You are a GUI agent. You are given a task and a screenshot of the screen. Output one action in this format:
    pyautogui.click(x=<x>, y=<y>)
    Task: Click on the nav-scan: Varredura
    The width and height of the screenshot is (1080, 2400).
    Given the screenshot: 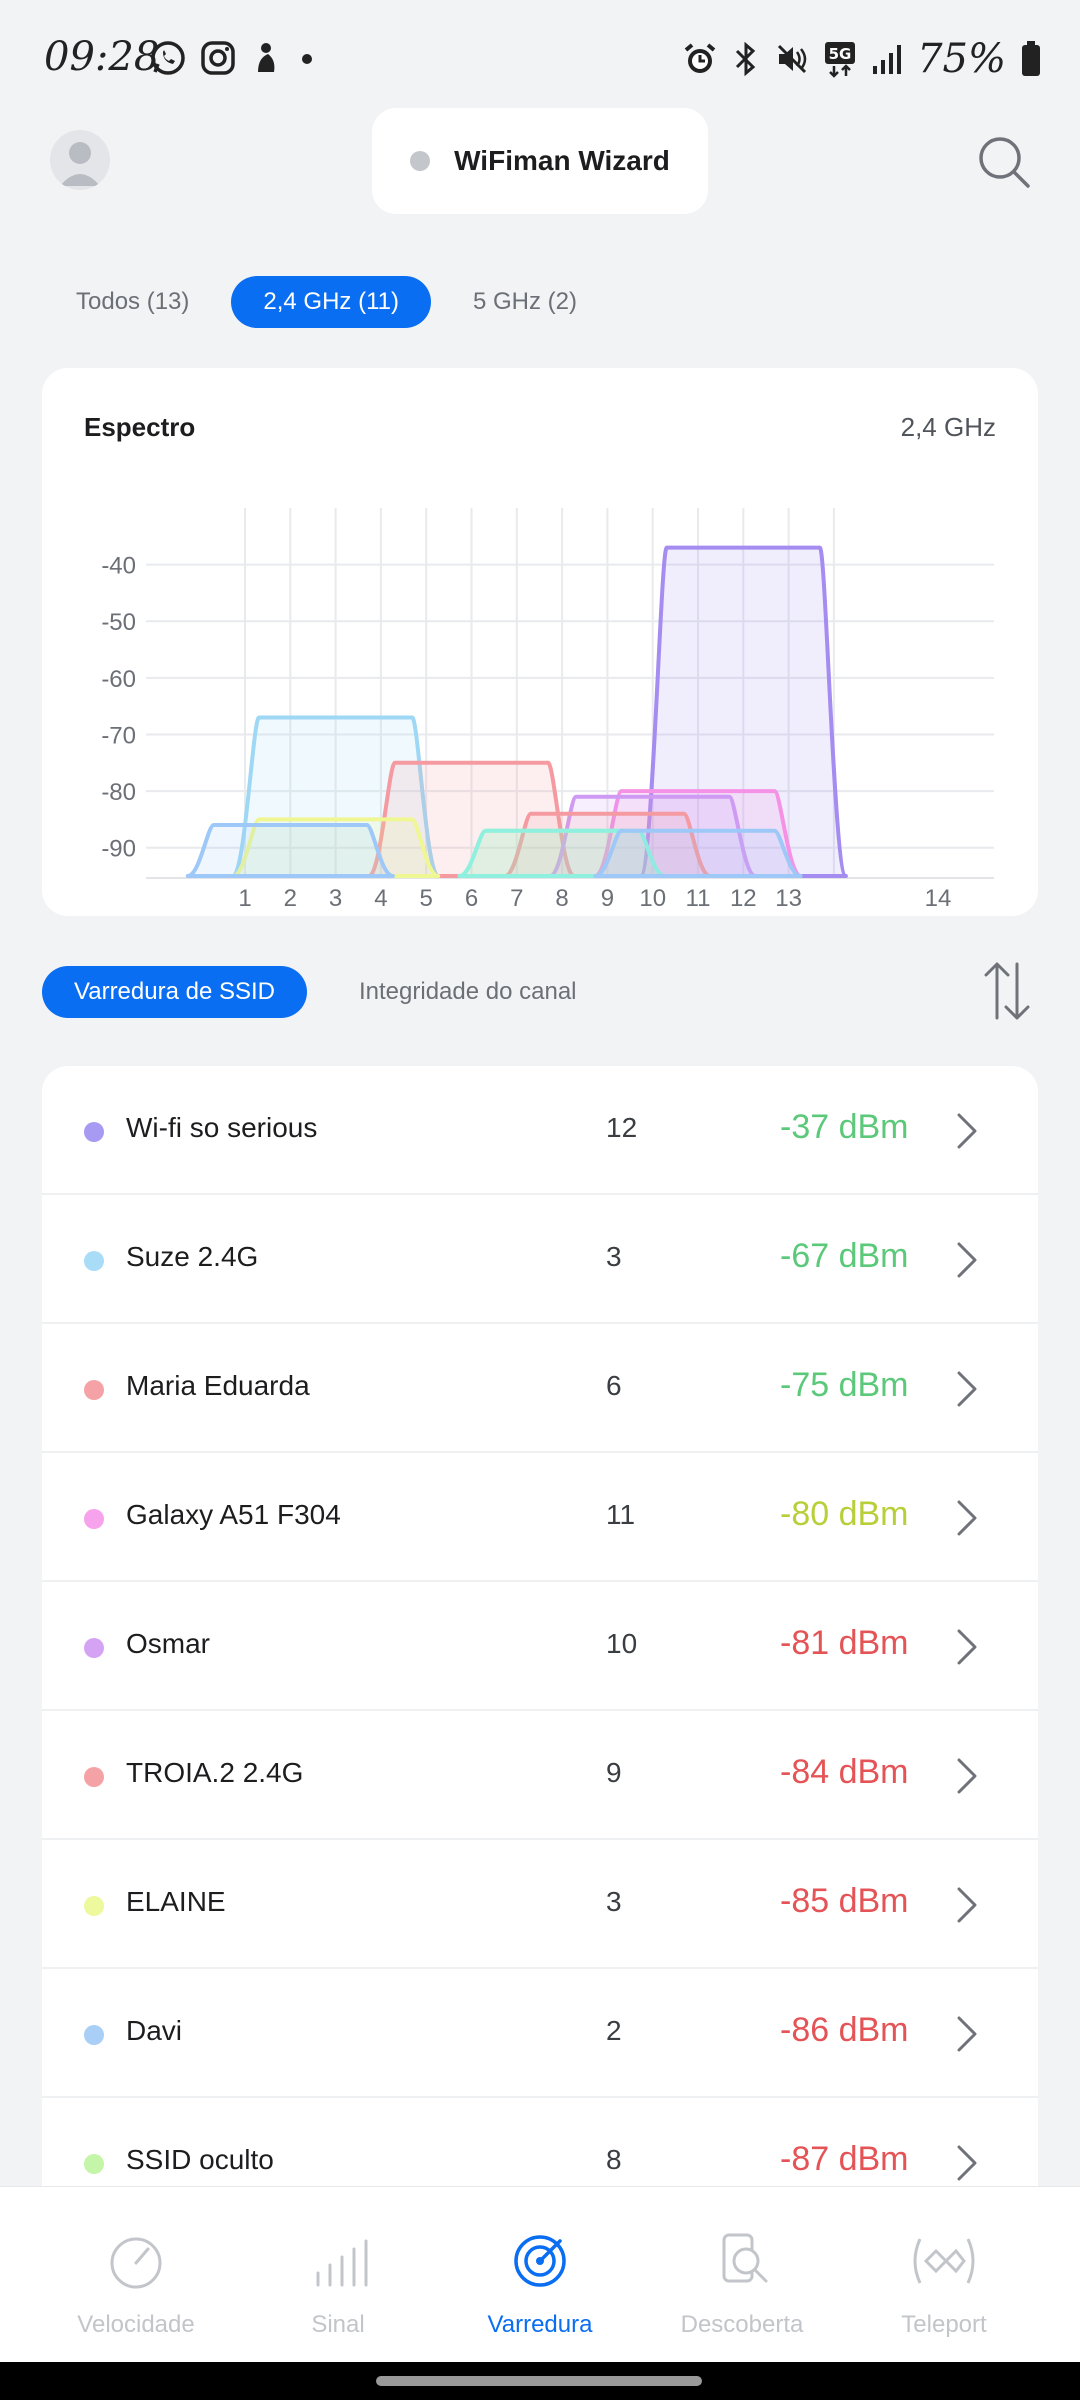 What is the action you would take?
    pyautogui.click(x=540, y=2275)
    